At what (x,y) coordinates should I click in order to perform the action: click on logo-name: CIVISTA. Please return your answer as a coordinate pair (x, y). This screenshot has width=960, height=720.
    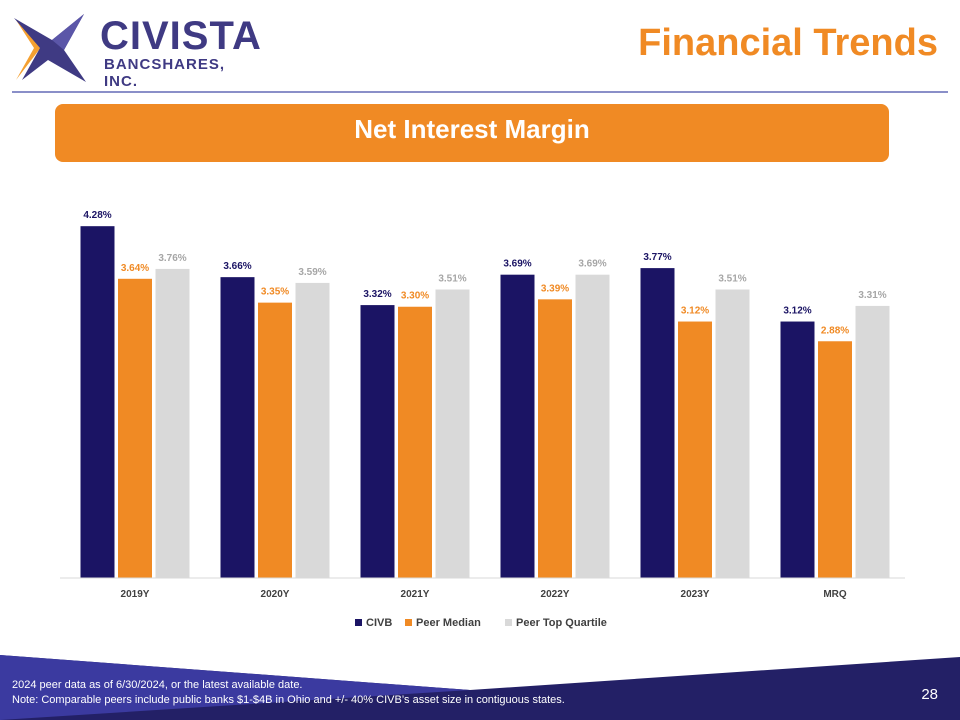
    Looking at the image, I should click on (181, 36).